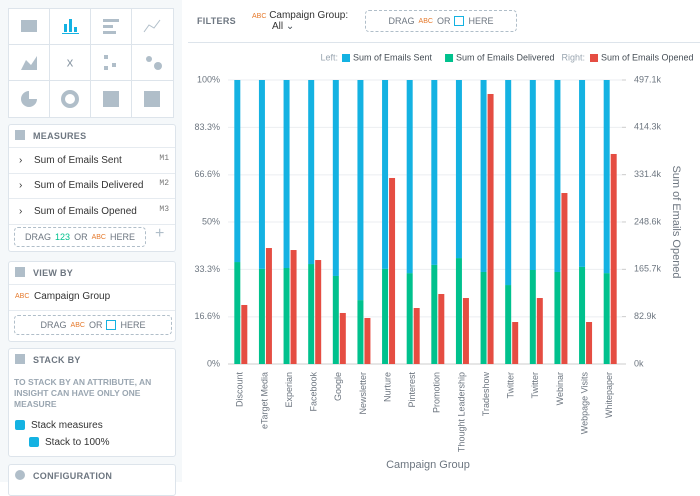 This screenshot has height=496, width=700. What do you see at coordinates (207, 316) in the screenshot?
I see `y-tick-label: 16.6%` at bounding box center [207, 316].